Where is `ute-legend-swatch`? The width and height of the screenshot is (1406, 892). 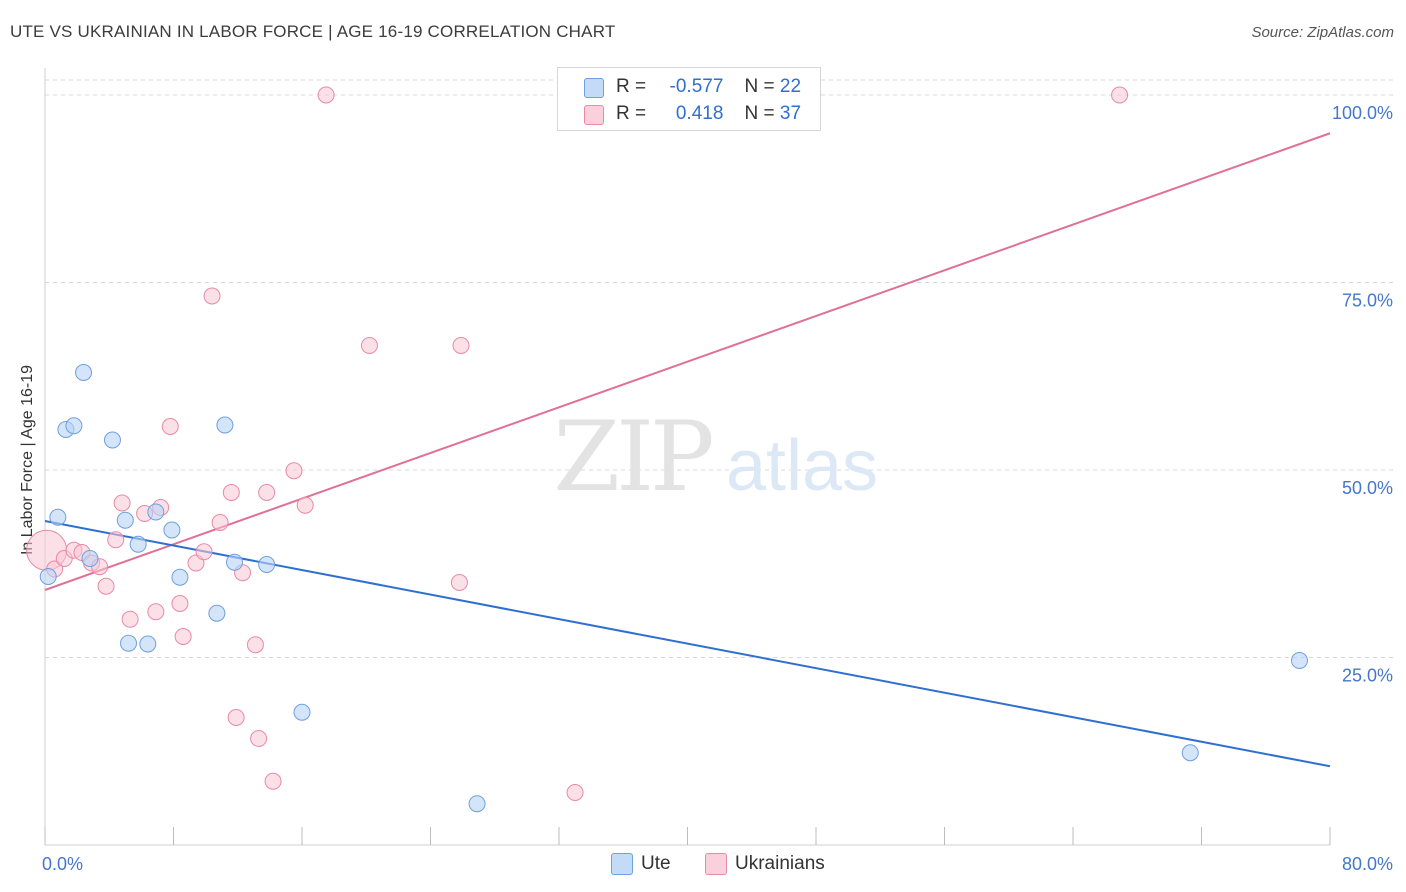 ute-legend-swatch is located at coordinates (622, 864).